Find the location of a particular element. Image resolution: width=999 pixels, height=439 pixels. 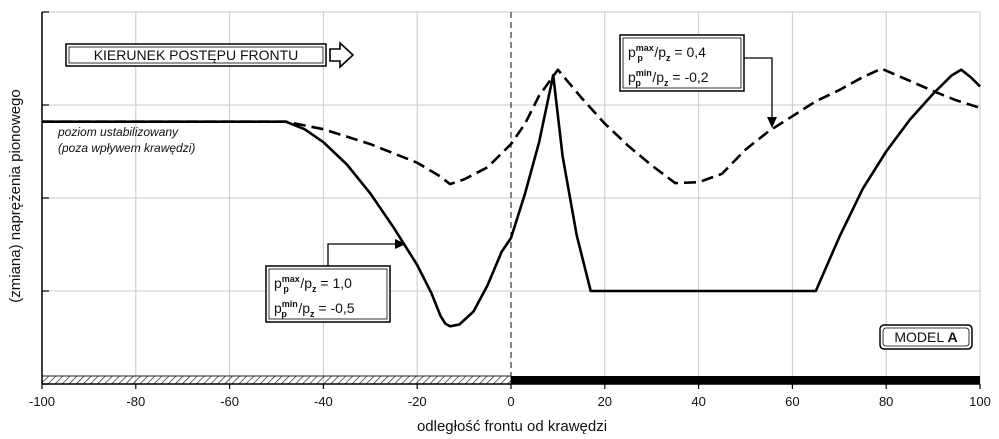

dashed-ratio-box-inner is located at coordinates (682, 63).